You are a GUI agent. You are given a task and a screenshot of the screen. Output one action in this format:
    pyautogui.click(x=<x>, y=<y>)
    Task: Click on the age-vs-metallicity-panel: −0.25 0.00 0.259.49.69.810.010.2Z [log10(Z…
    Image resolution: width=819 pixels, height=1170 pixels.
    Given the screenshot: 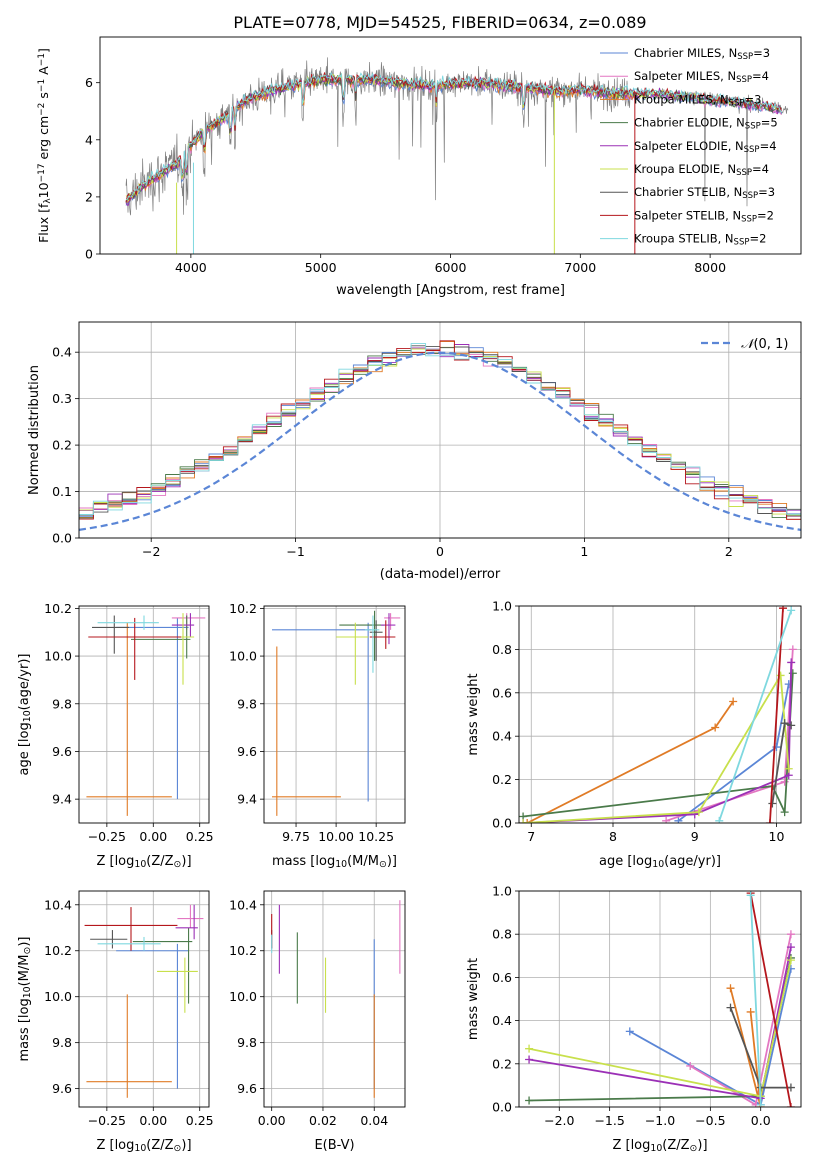 What is the action you would take?
    pyautogui.click(x=115, y=735)
    